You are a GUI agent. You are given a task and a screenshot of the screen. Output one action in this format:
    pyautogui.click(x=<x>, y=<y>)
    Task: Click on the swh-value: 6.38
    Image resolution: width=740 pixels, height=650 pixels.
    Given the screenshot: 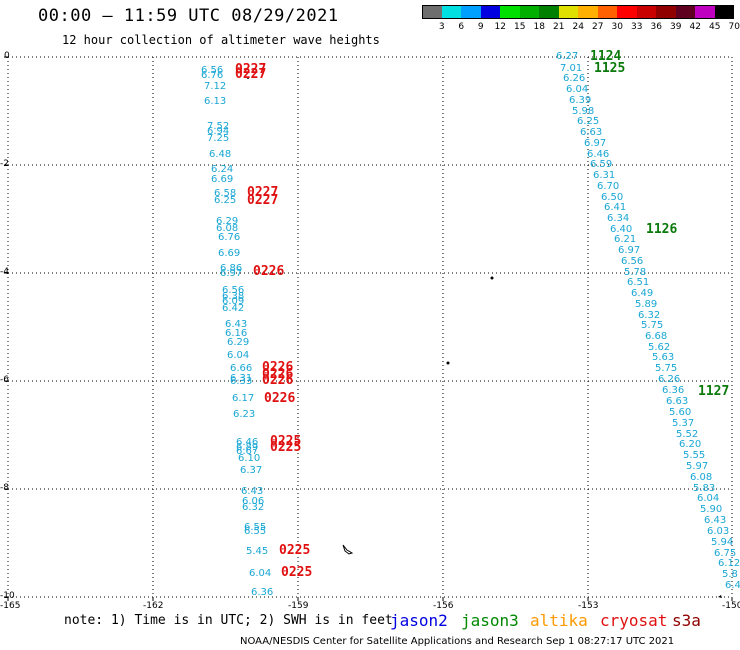 What is the action you would take?
    pyautogui.click(x=233, y=296)
    